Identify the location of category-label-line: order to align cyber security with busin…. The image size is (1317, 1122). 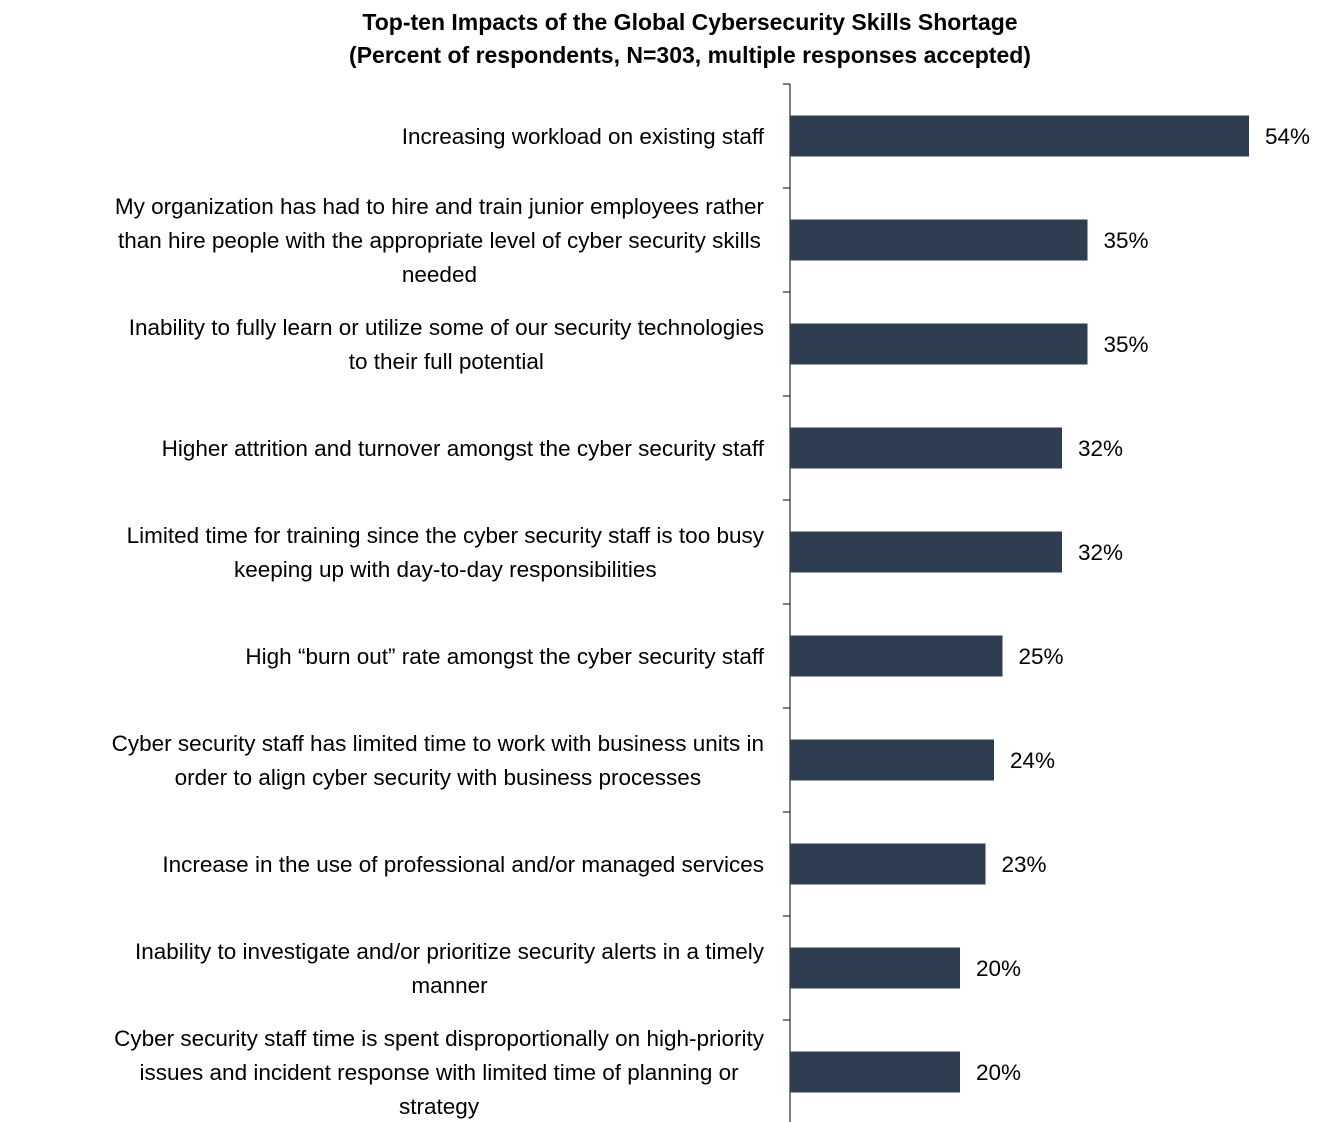
(438, 777).